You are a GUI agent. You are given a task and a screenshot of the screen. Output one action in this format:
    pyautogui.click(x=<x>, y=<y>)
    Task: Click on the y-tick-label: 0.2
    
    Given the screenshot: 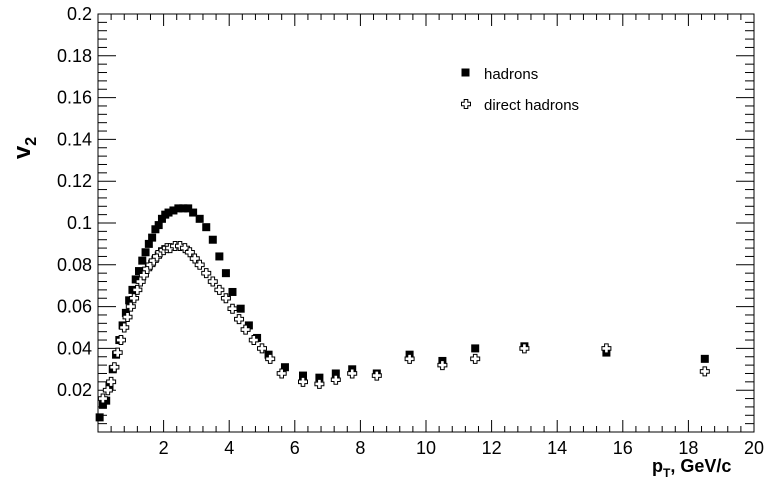 What is the action you would take?
    pyautogui.click(x=79, y=14)
    